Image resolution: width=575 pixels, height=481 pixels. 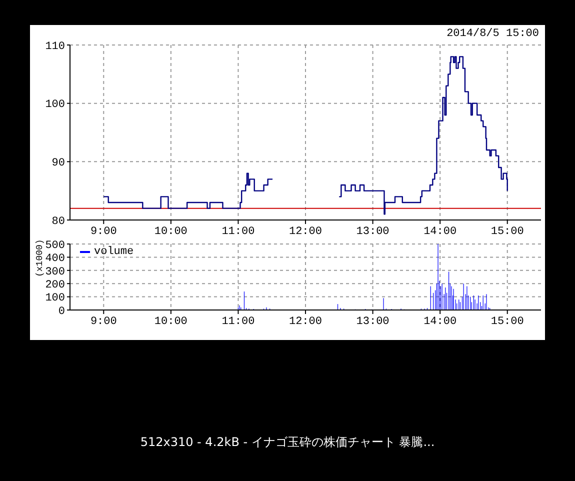 I want to click on chart-title: 2014/8/5 15:00, so click(x=492, y=34).